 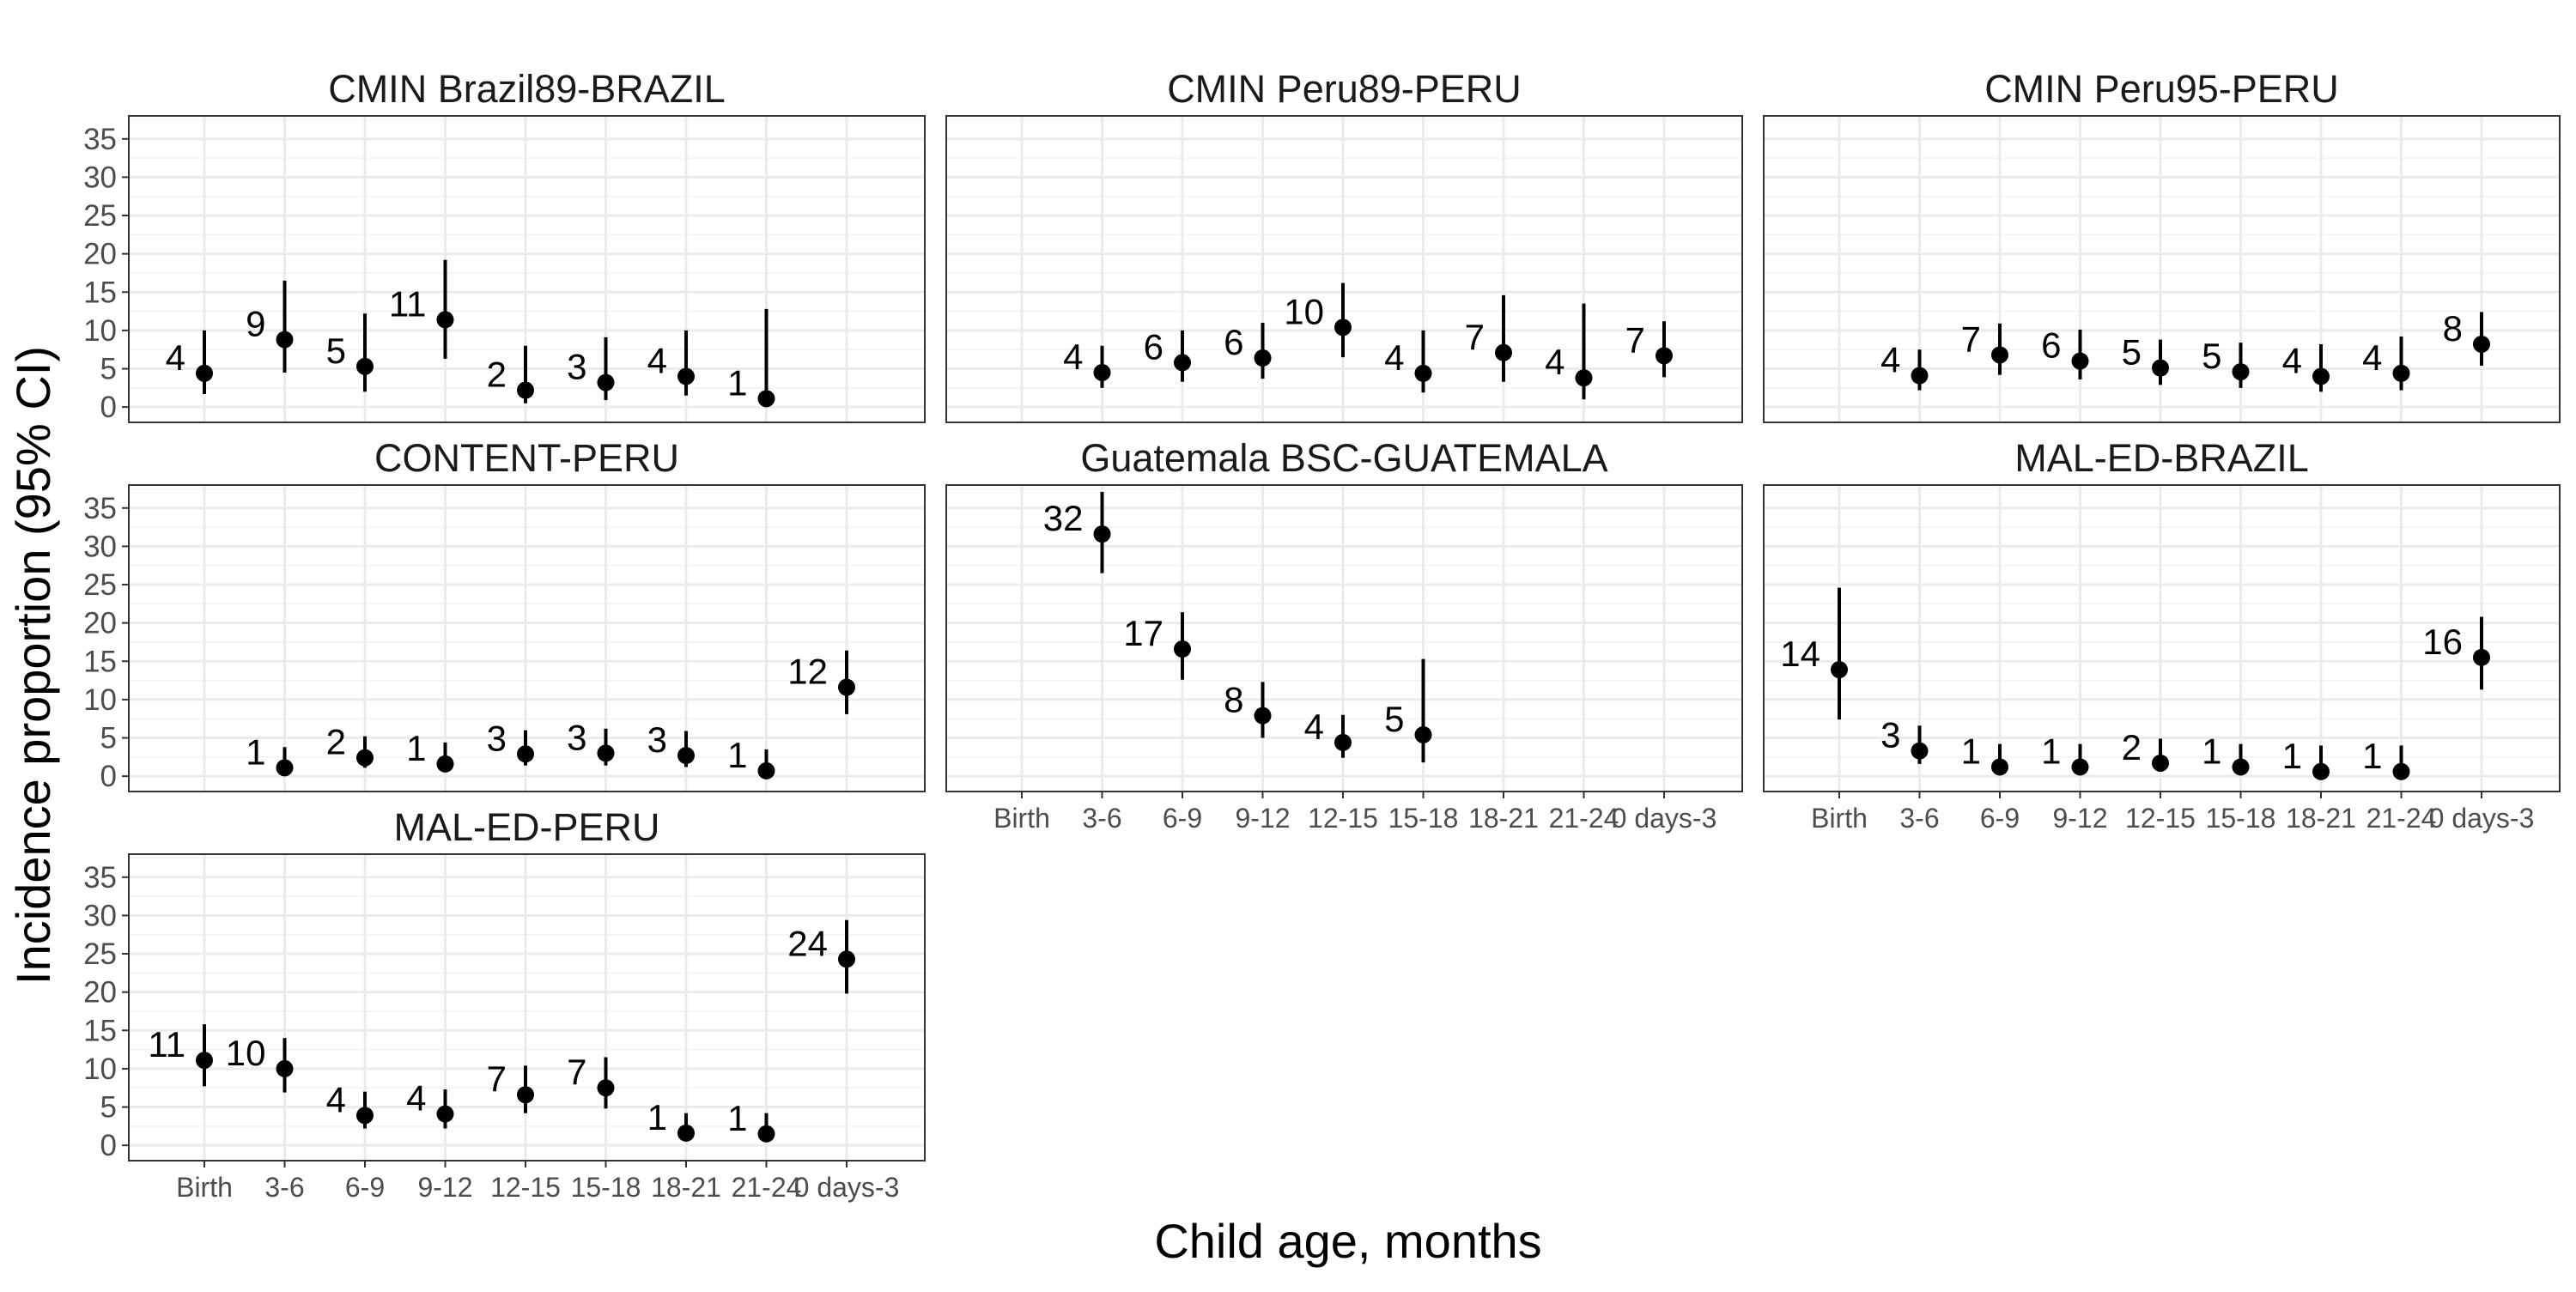 What do you see at coordinates (527, 89) in the screenshot?
I see `panel-title: CMIN Brazil89-BRAZIL` at bounding box center [527, 89].